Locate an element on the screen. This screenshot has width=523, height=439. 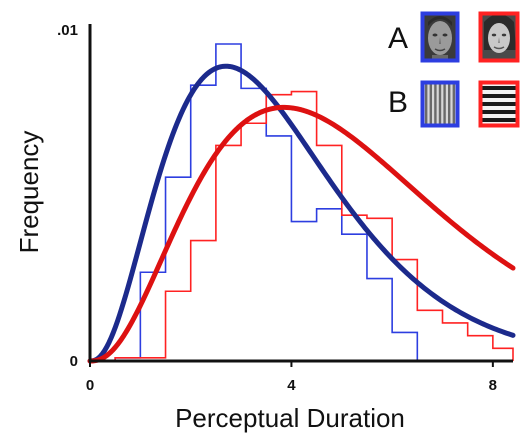
y-tick-label: 0 is located at coordinates (74, 361).